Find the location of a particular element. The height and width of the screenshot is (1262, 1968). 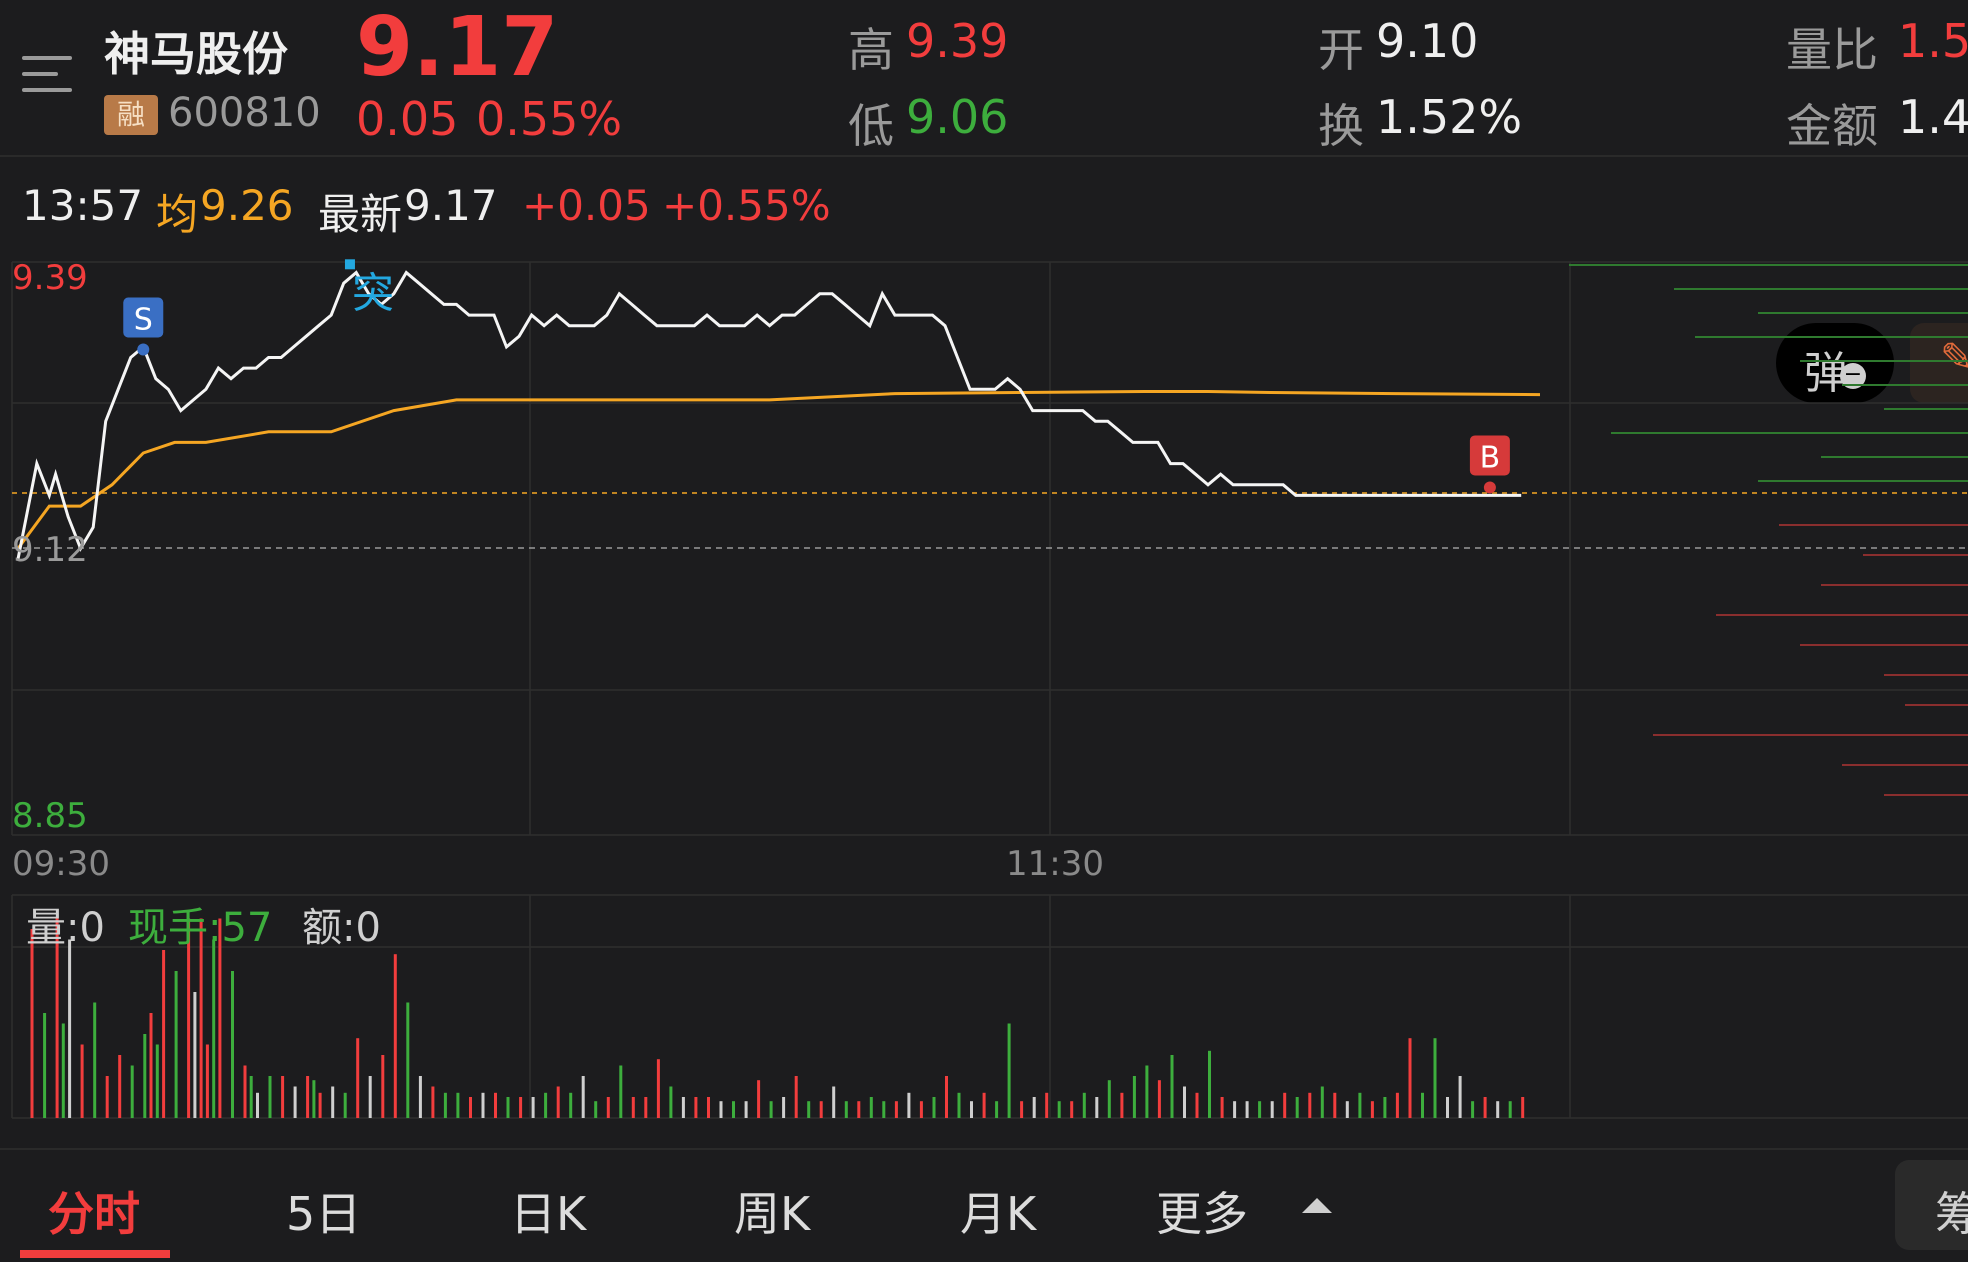

trade-markers: S 突 B is located at coordinates (816, 376).